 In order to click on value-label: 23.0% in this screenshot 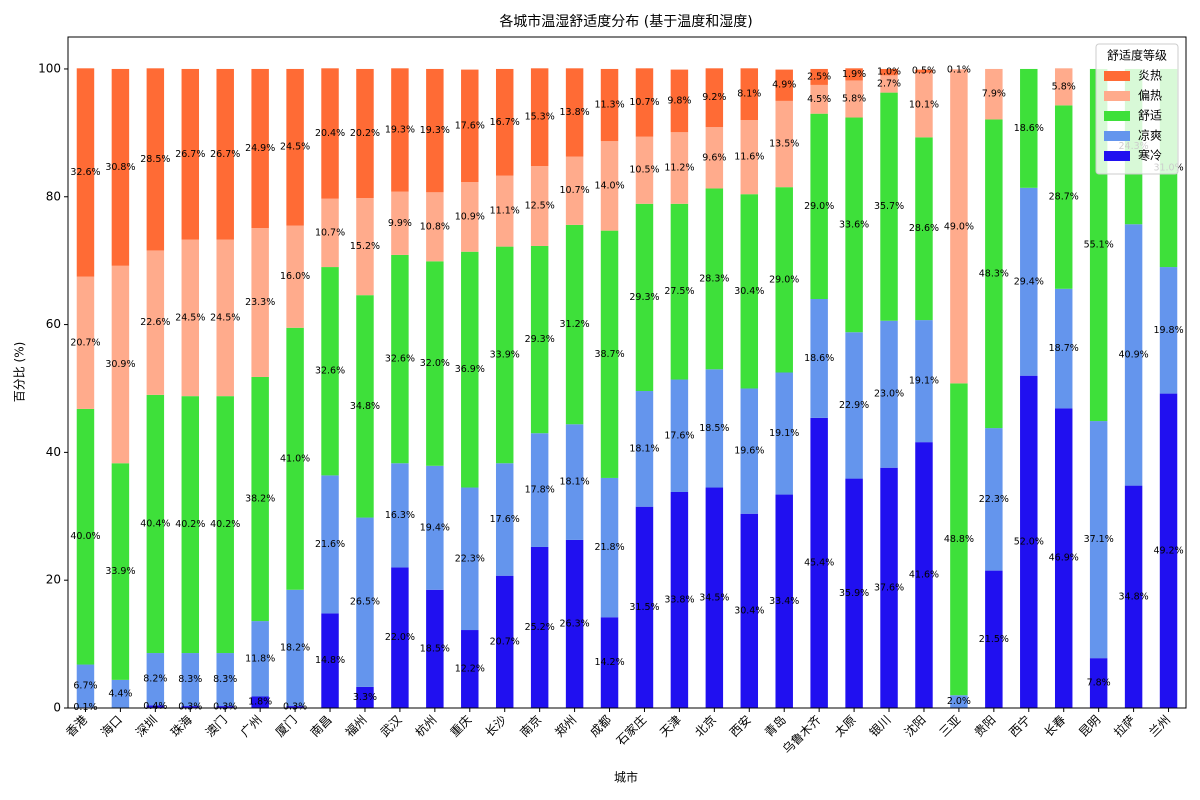, I will do `click(889, 394)`.